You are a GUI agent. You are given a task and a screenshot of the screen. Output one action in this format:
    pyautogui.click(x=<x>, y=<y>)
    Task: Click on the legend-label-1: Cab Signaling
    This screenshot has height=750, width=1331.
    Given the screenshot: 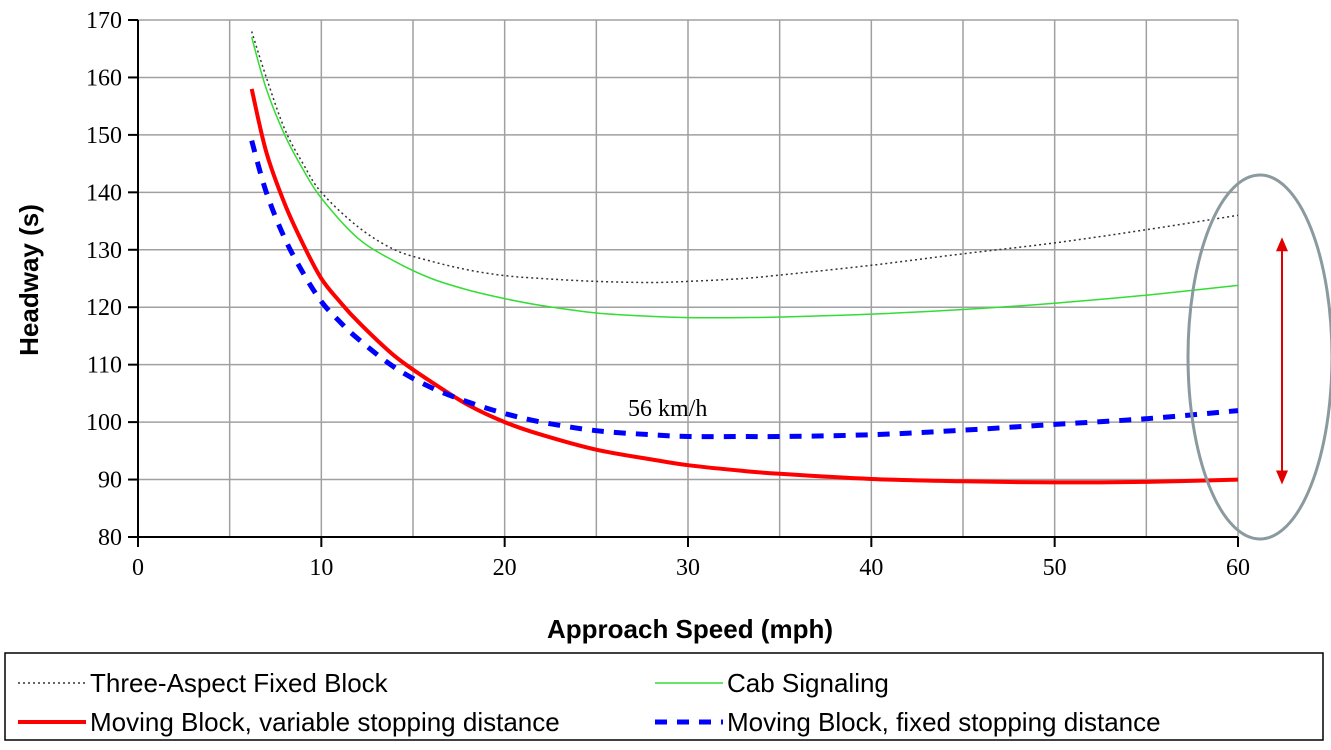 What is the action you would take?
    pyautogui.click(x=808, y=683)
    